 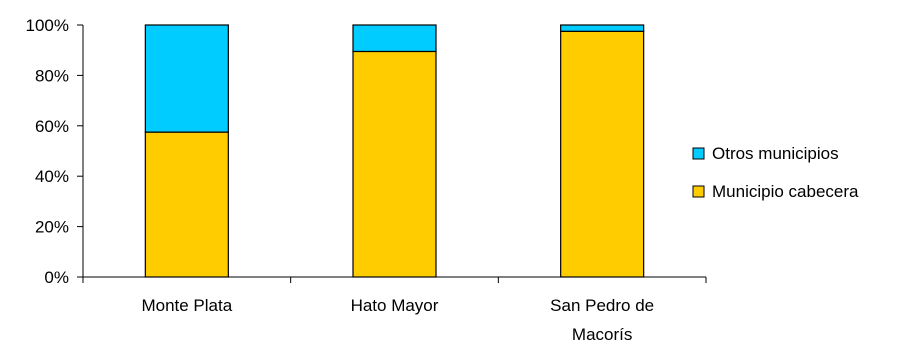 What do you see at coordinates (775, 172) in the screenshot?
I see `legend: Otros municipios Municipio cabecera` at bounding box center [775, 172].